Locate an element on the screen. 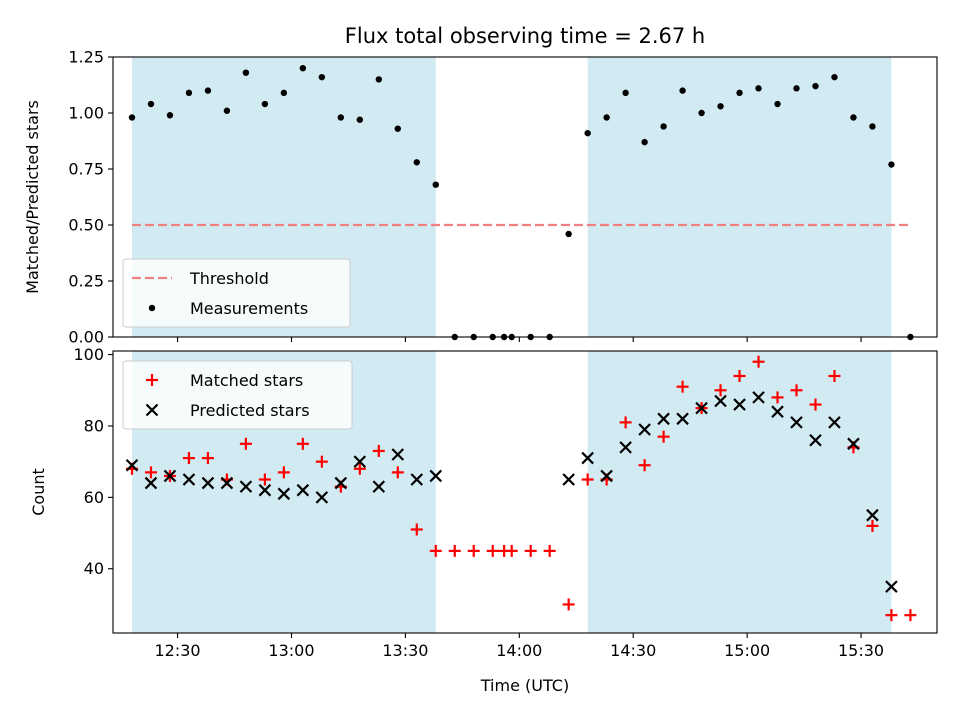  y-tick-label: 0.25 is located at coordinates (86, 281).